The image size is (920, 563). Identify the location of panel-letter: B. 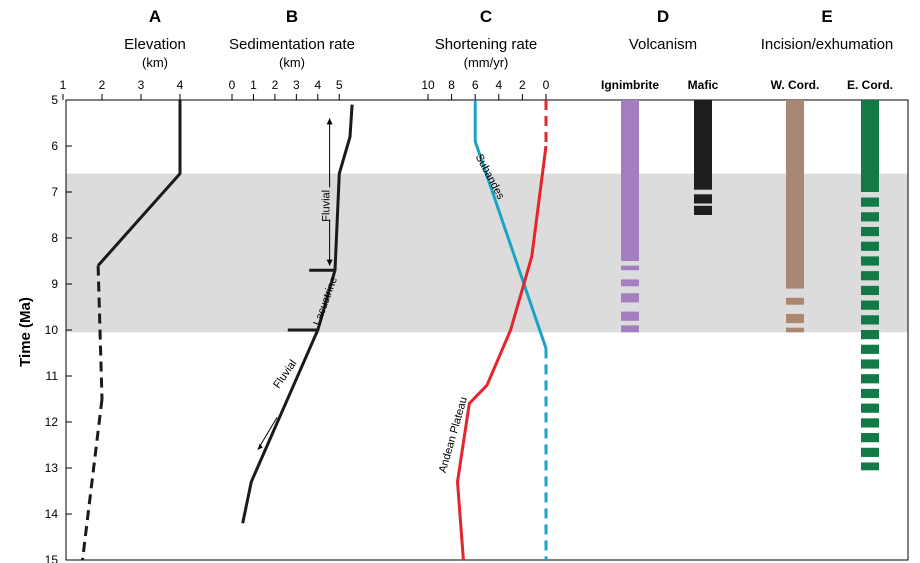
(292, 16).